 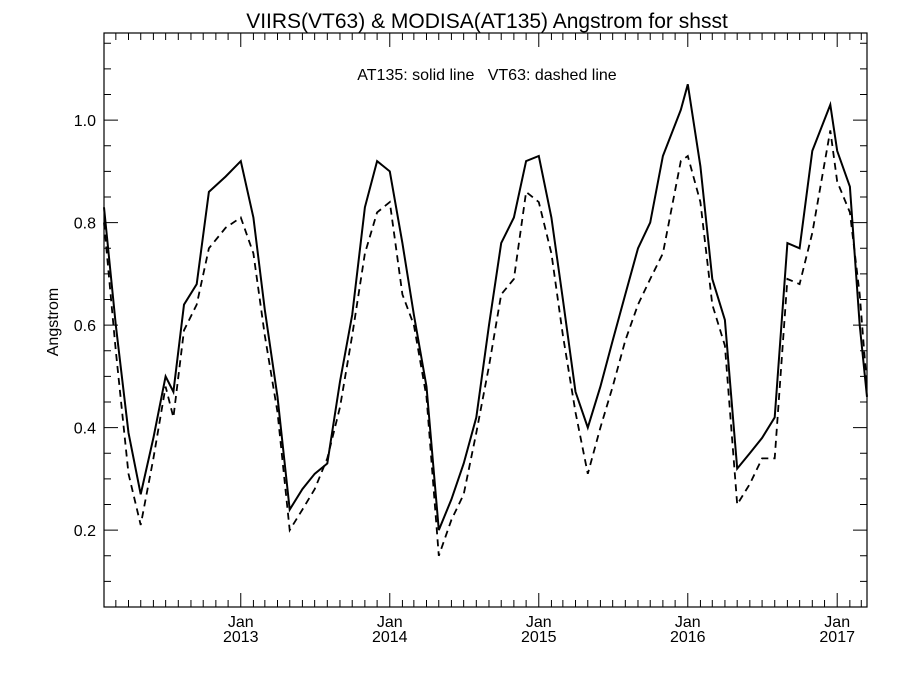 I want to click on y-tick-label: 0.6, so click(x=85, y=326).